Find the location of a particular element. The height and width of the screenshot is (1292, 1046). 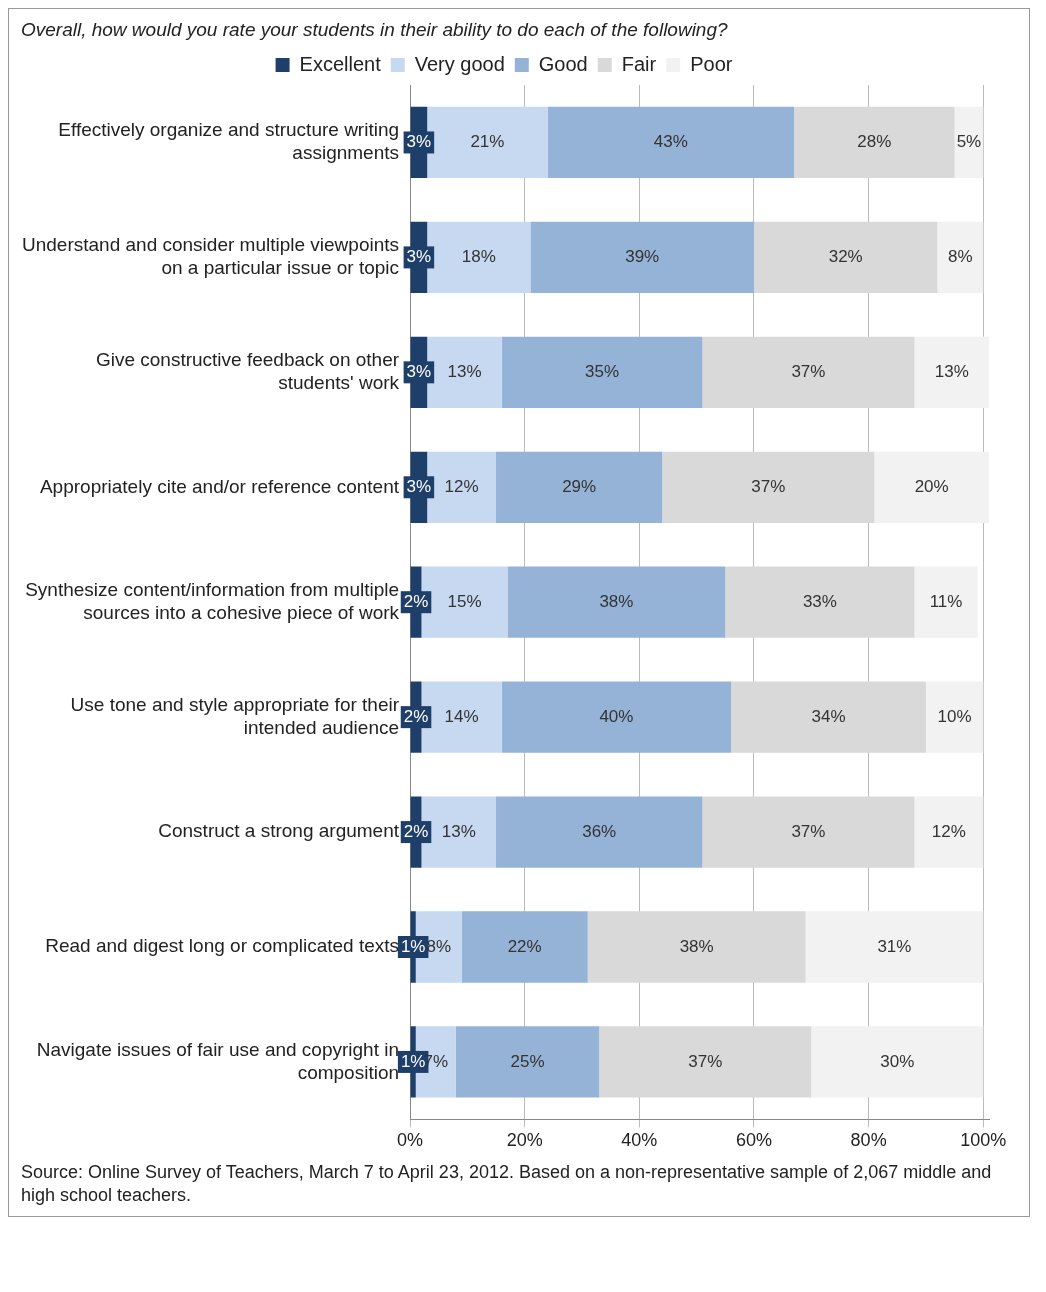

x-tick-label: 60% is located at coordinates (753, 1140).